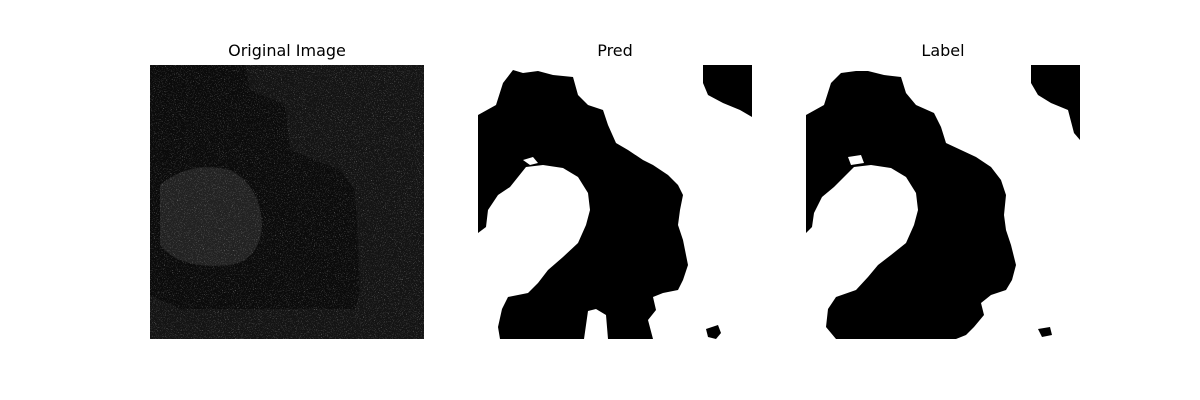  What do you see at coordinates (713, 332) in the screenshot?
I see `pred-mask-region-bottomright` at bounding box center [713, 332].